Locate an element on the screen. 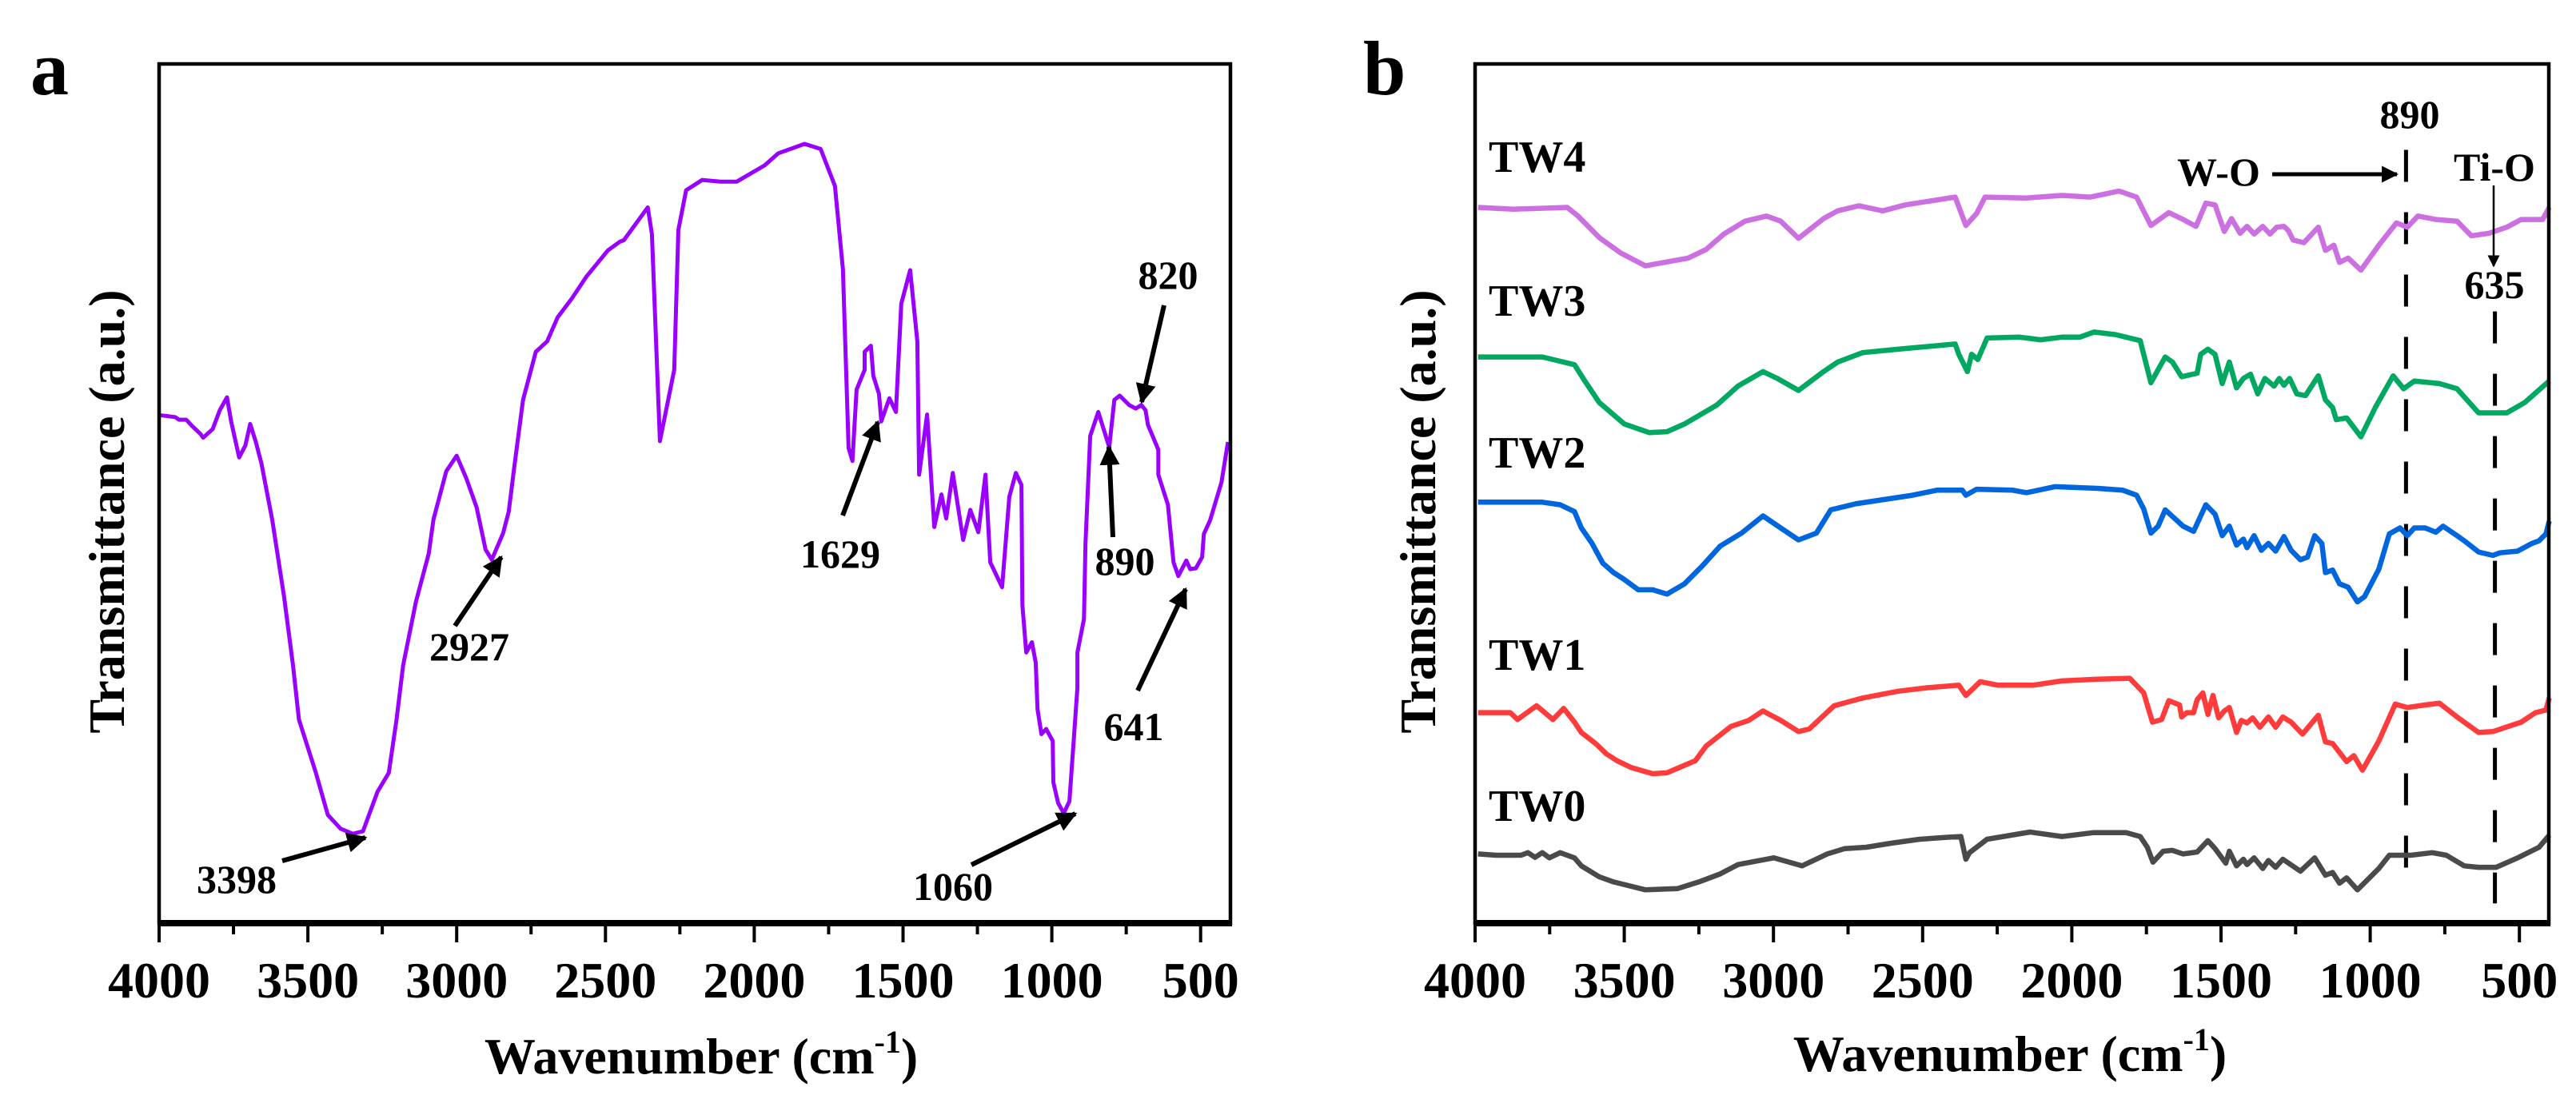 The image size is (2576, 1099). annotation-label-3398: 3398 is located at coordinates (237, 879).